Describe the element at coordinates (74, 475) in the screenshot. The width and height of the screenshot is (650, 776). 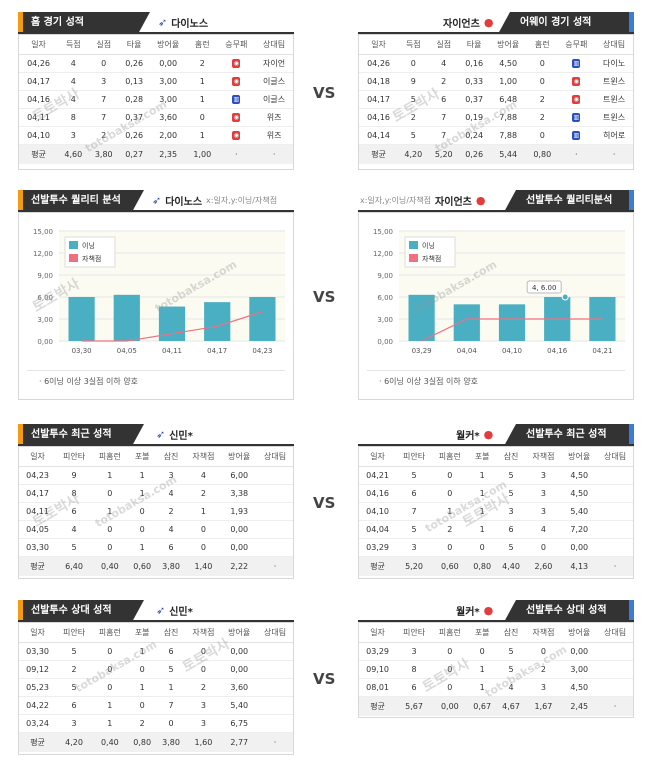
I see `table-cell: 9` at that location.